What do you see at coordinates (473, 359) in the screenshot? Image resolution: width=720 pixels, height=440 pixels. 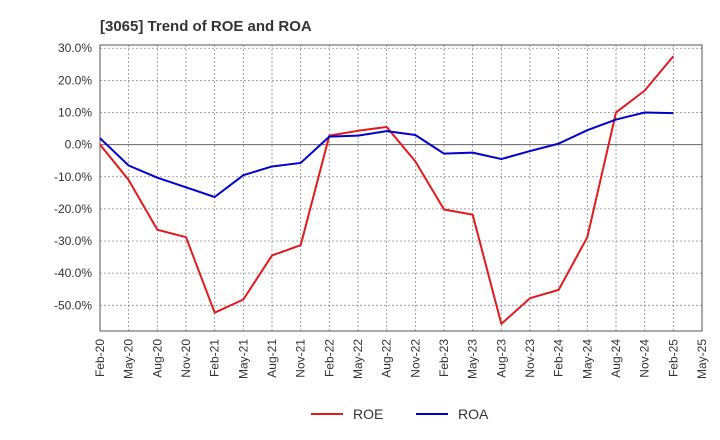 I see `x-tick-label: May-23` at bounding box center [473, 359].